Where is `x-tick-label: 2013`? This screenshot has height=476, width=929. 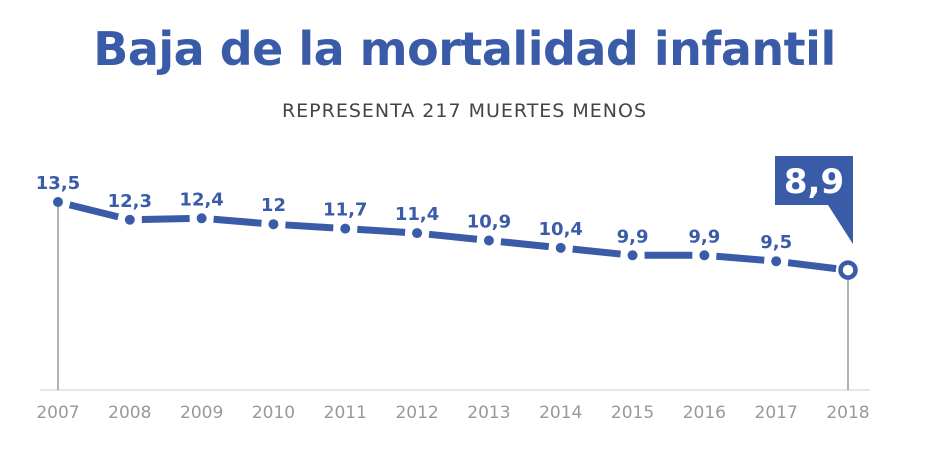 x-tick-label: 2013 is located at coordinates (488, 413).